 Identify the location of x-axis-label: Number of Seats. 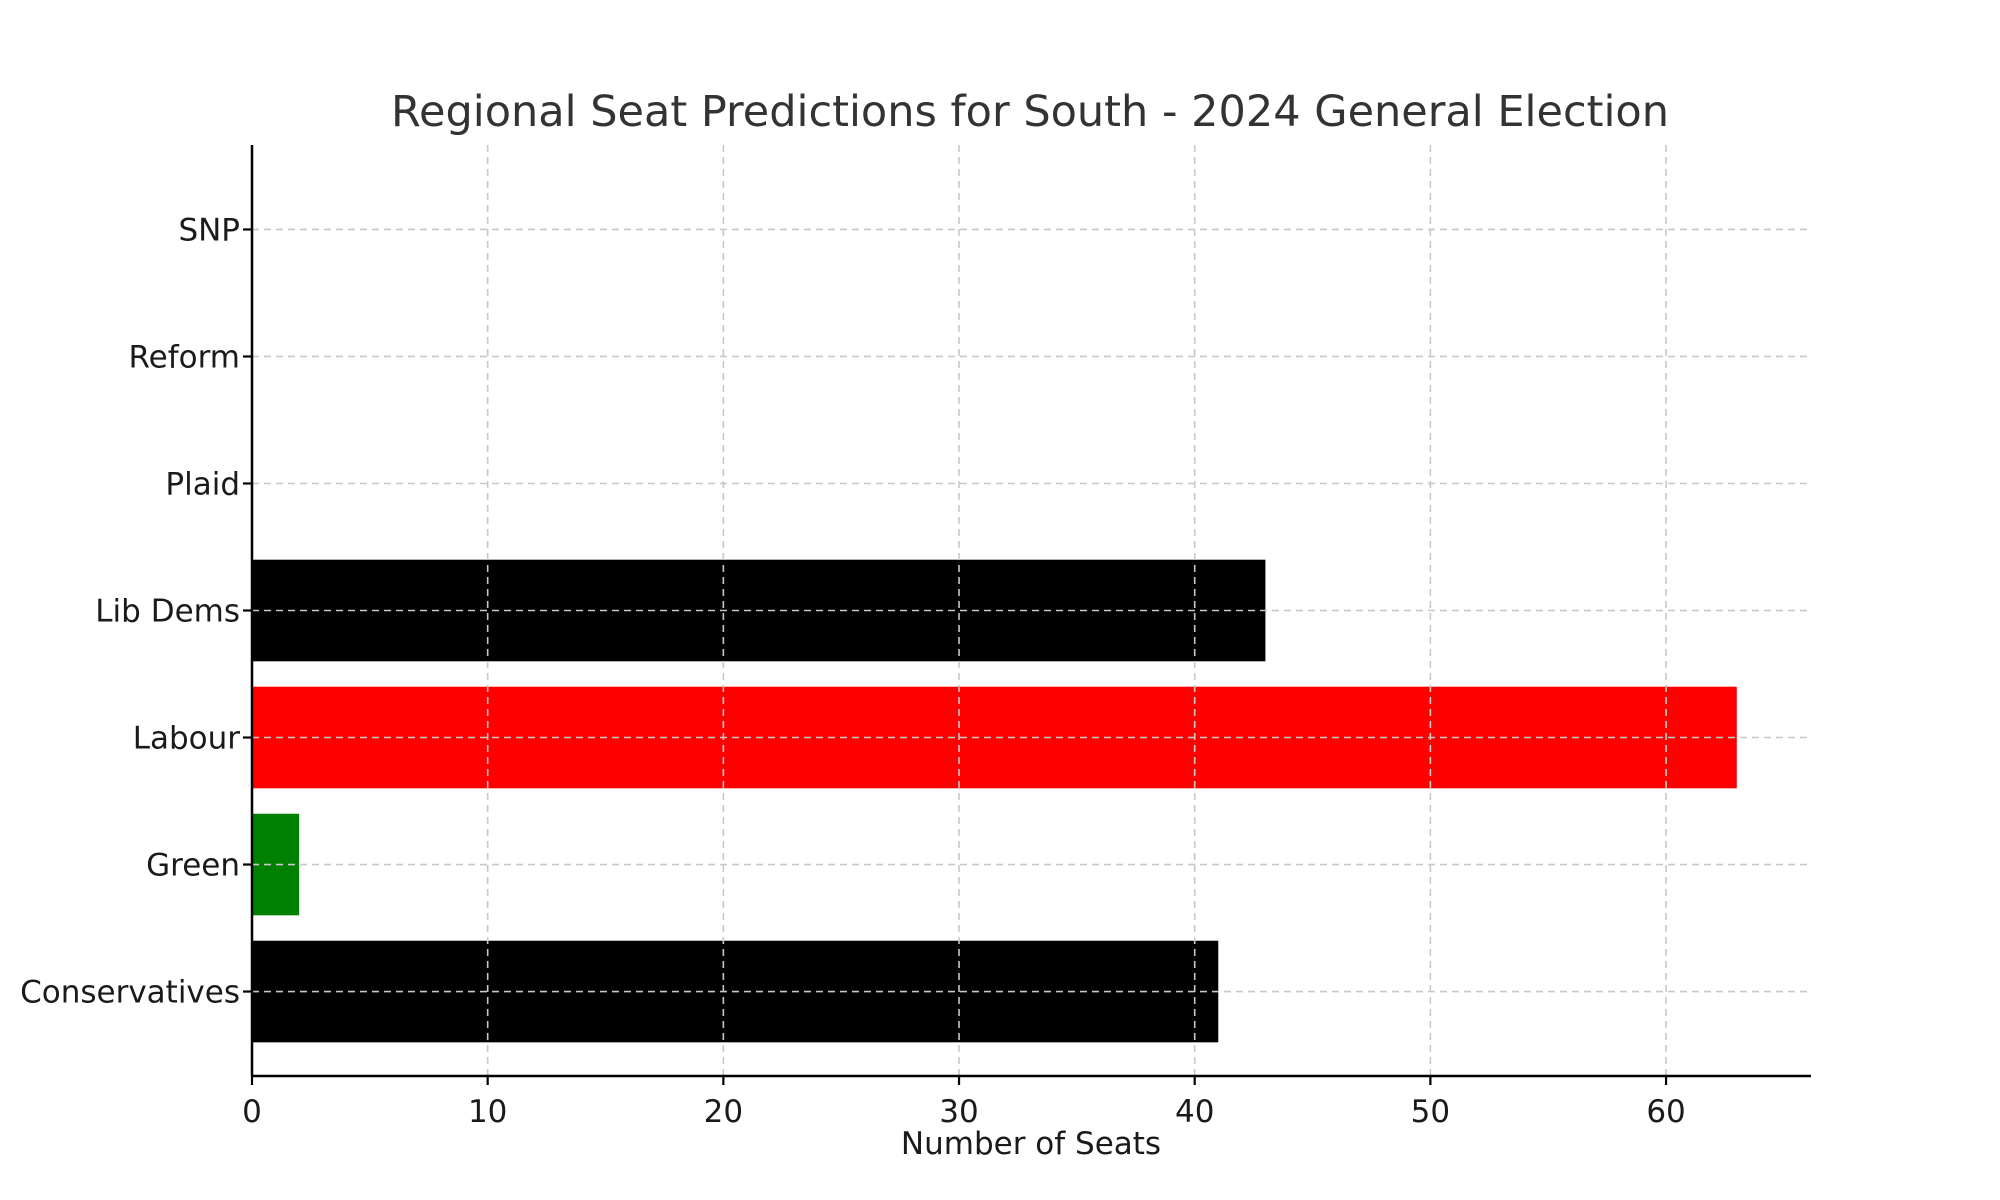
(1031, 1144).